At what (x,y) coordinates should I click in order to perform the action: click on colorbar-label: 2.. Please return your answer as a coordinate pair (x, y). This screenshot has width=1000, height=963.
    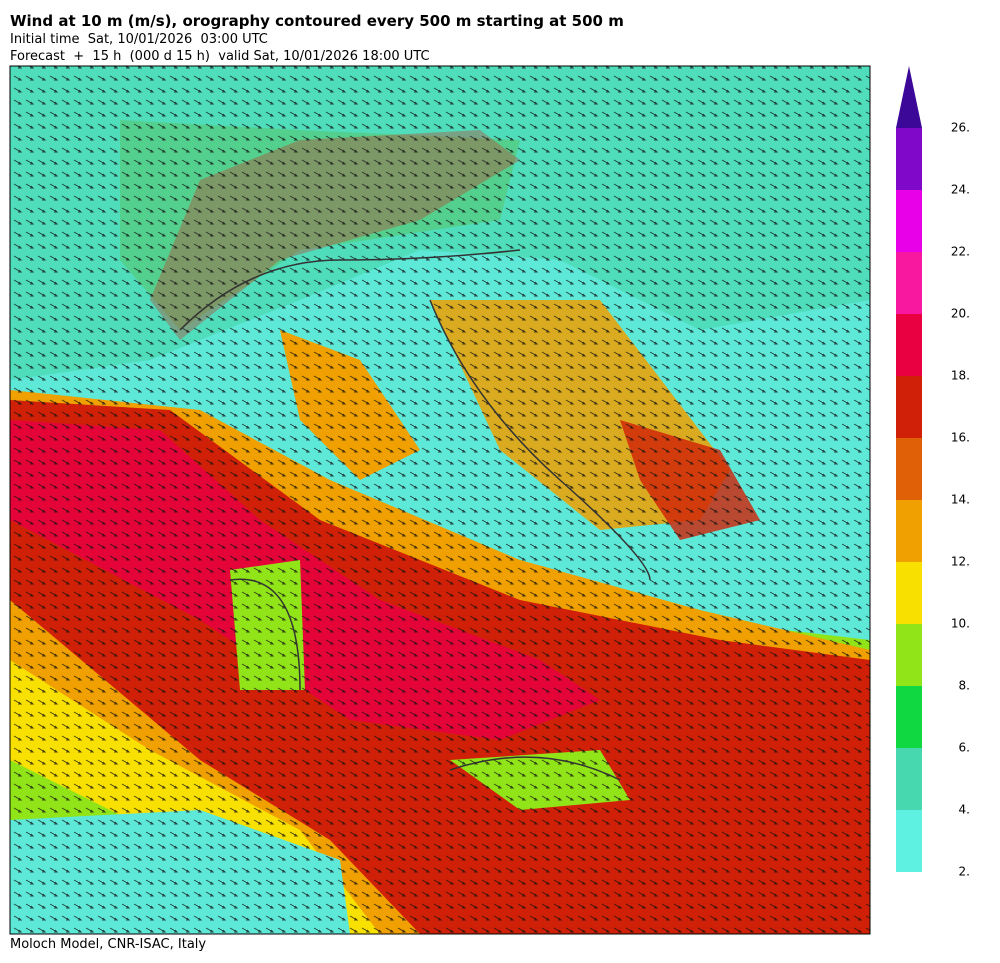
    Looking at the image, I should click on (964, 872).